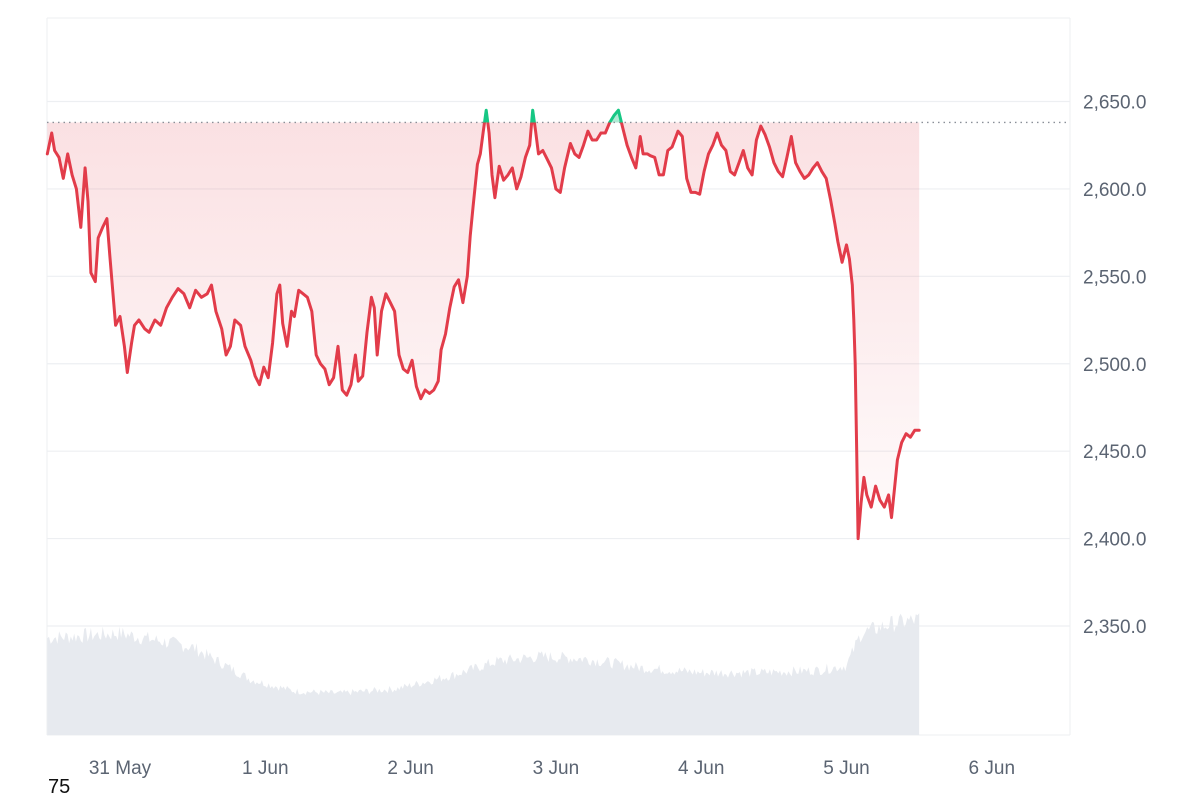  I want to click on y-tick-label: 2,350.0, so click(1114, 627).